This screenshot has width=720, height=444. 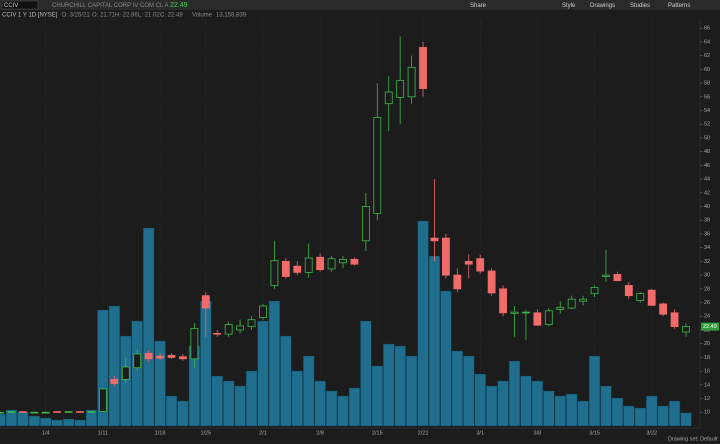 What do you see at coordinates (126, 16) in the screenshot?
I see `high: H: 22.96` at bounding box center [126, 16].